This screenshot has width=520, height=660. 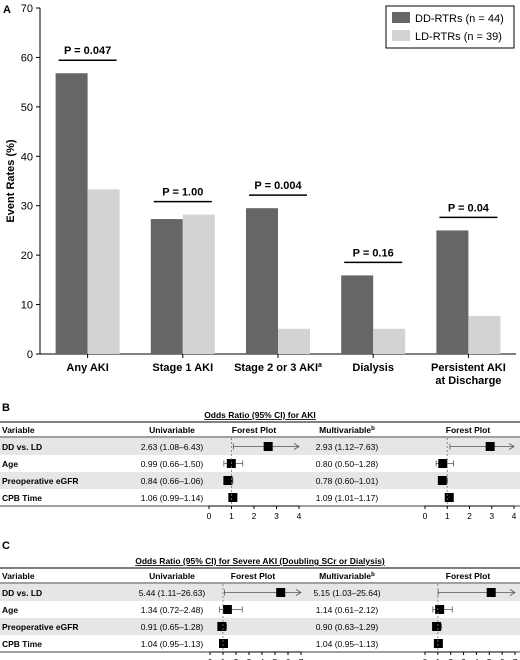 What do you see at coordinates (6, 546) in the screenshot?
I see `panel-label-c: C` at bounding box center [6, 546].